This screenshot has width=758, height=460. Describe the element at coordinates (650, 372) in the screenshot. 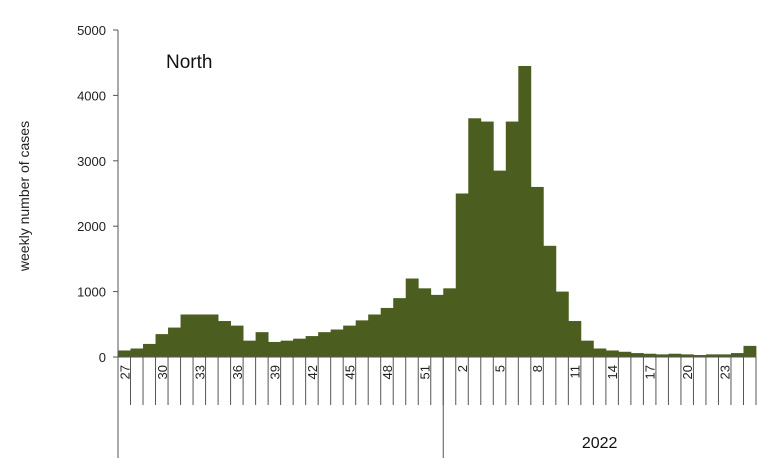

I see `x-tick-label: 17` at that location.